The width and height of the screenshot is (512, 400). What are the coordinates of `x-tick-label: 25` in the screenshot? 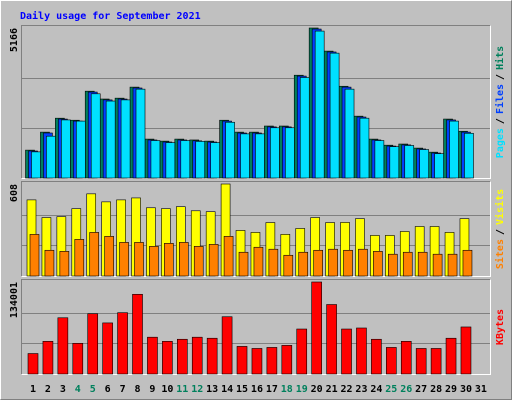 It's located at (391, 389).